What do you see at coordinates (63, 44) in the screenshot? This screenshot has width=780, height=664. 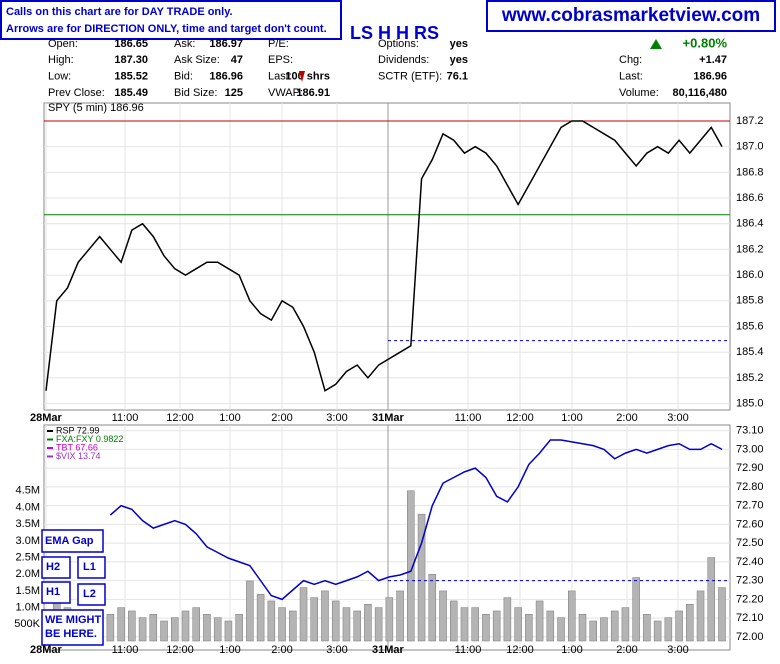 I see `quote-label: Open:` at bounding box center [63, 44].